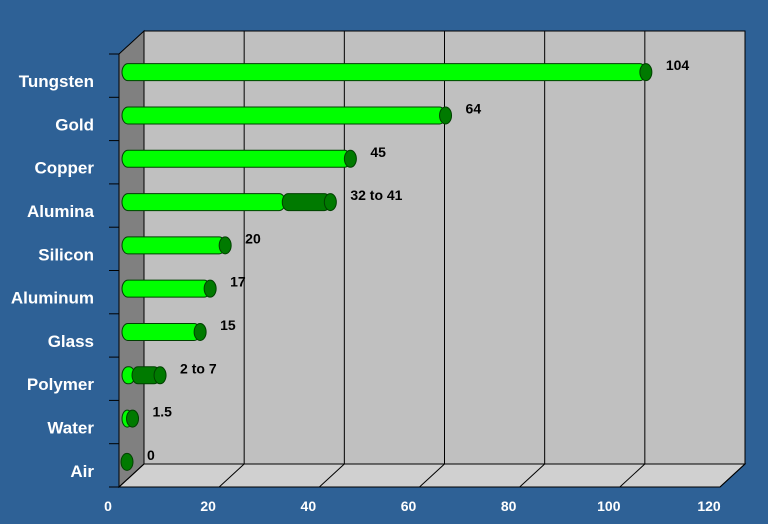 The image size is (768, 524). I want to click on data-label: 45, so click(378, 152).